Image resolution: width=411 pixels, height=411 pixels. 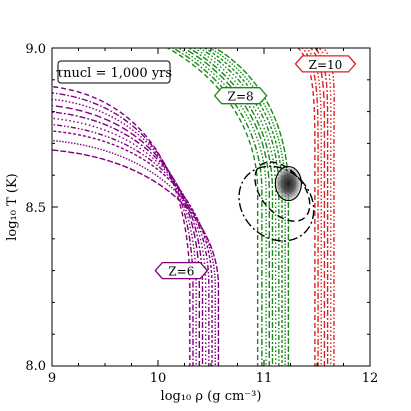 I want to click on y-axis-label: log₁₀ T (K), so click(x=12, y=207).